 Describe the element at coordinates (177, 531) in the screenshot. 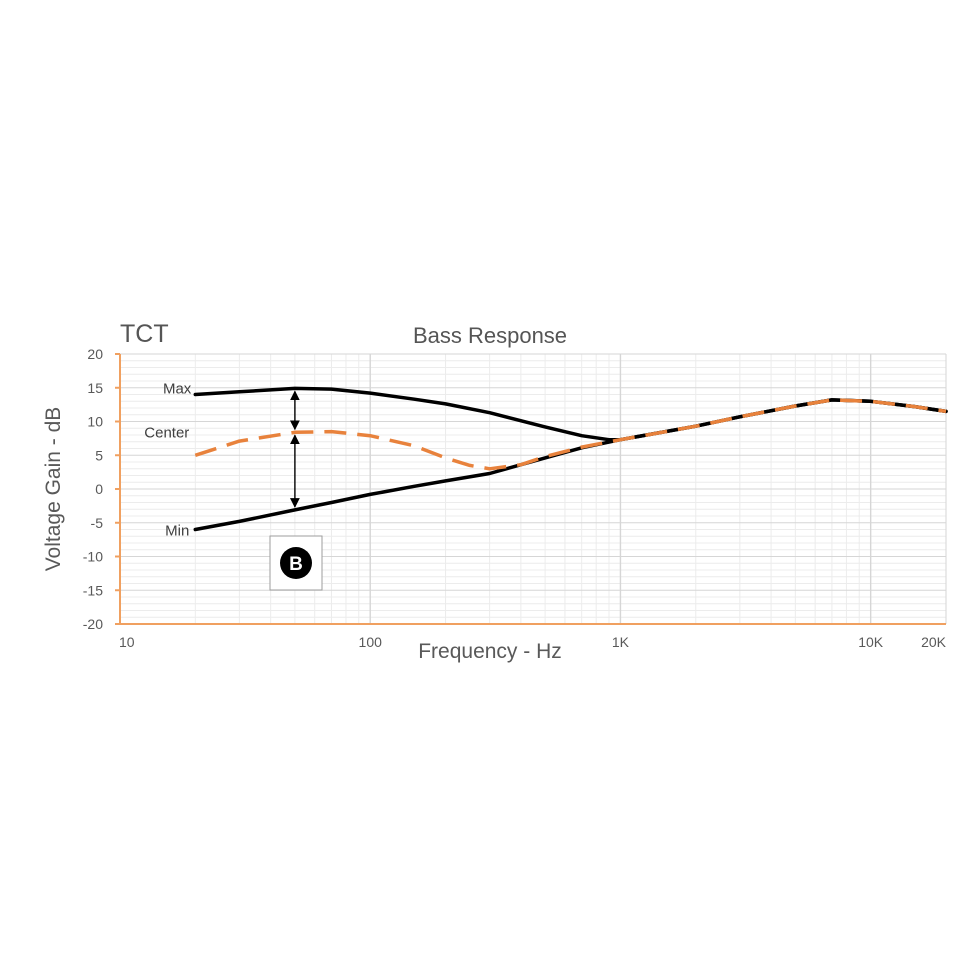

I see `series-label-min: Min` at that location.